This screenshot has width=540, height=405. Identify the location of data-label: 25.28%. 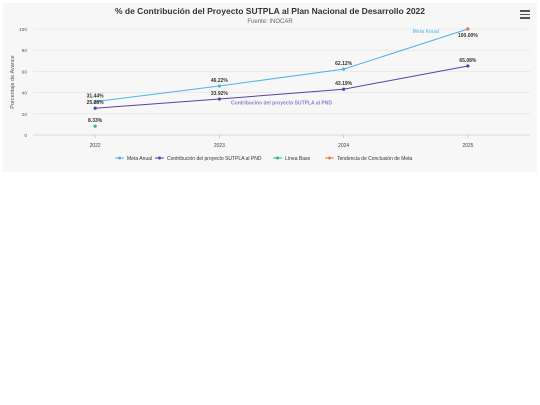
(96, 103).